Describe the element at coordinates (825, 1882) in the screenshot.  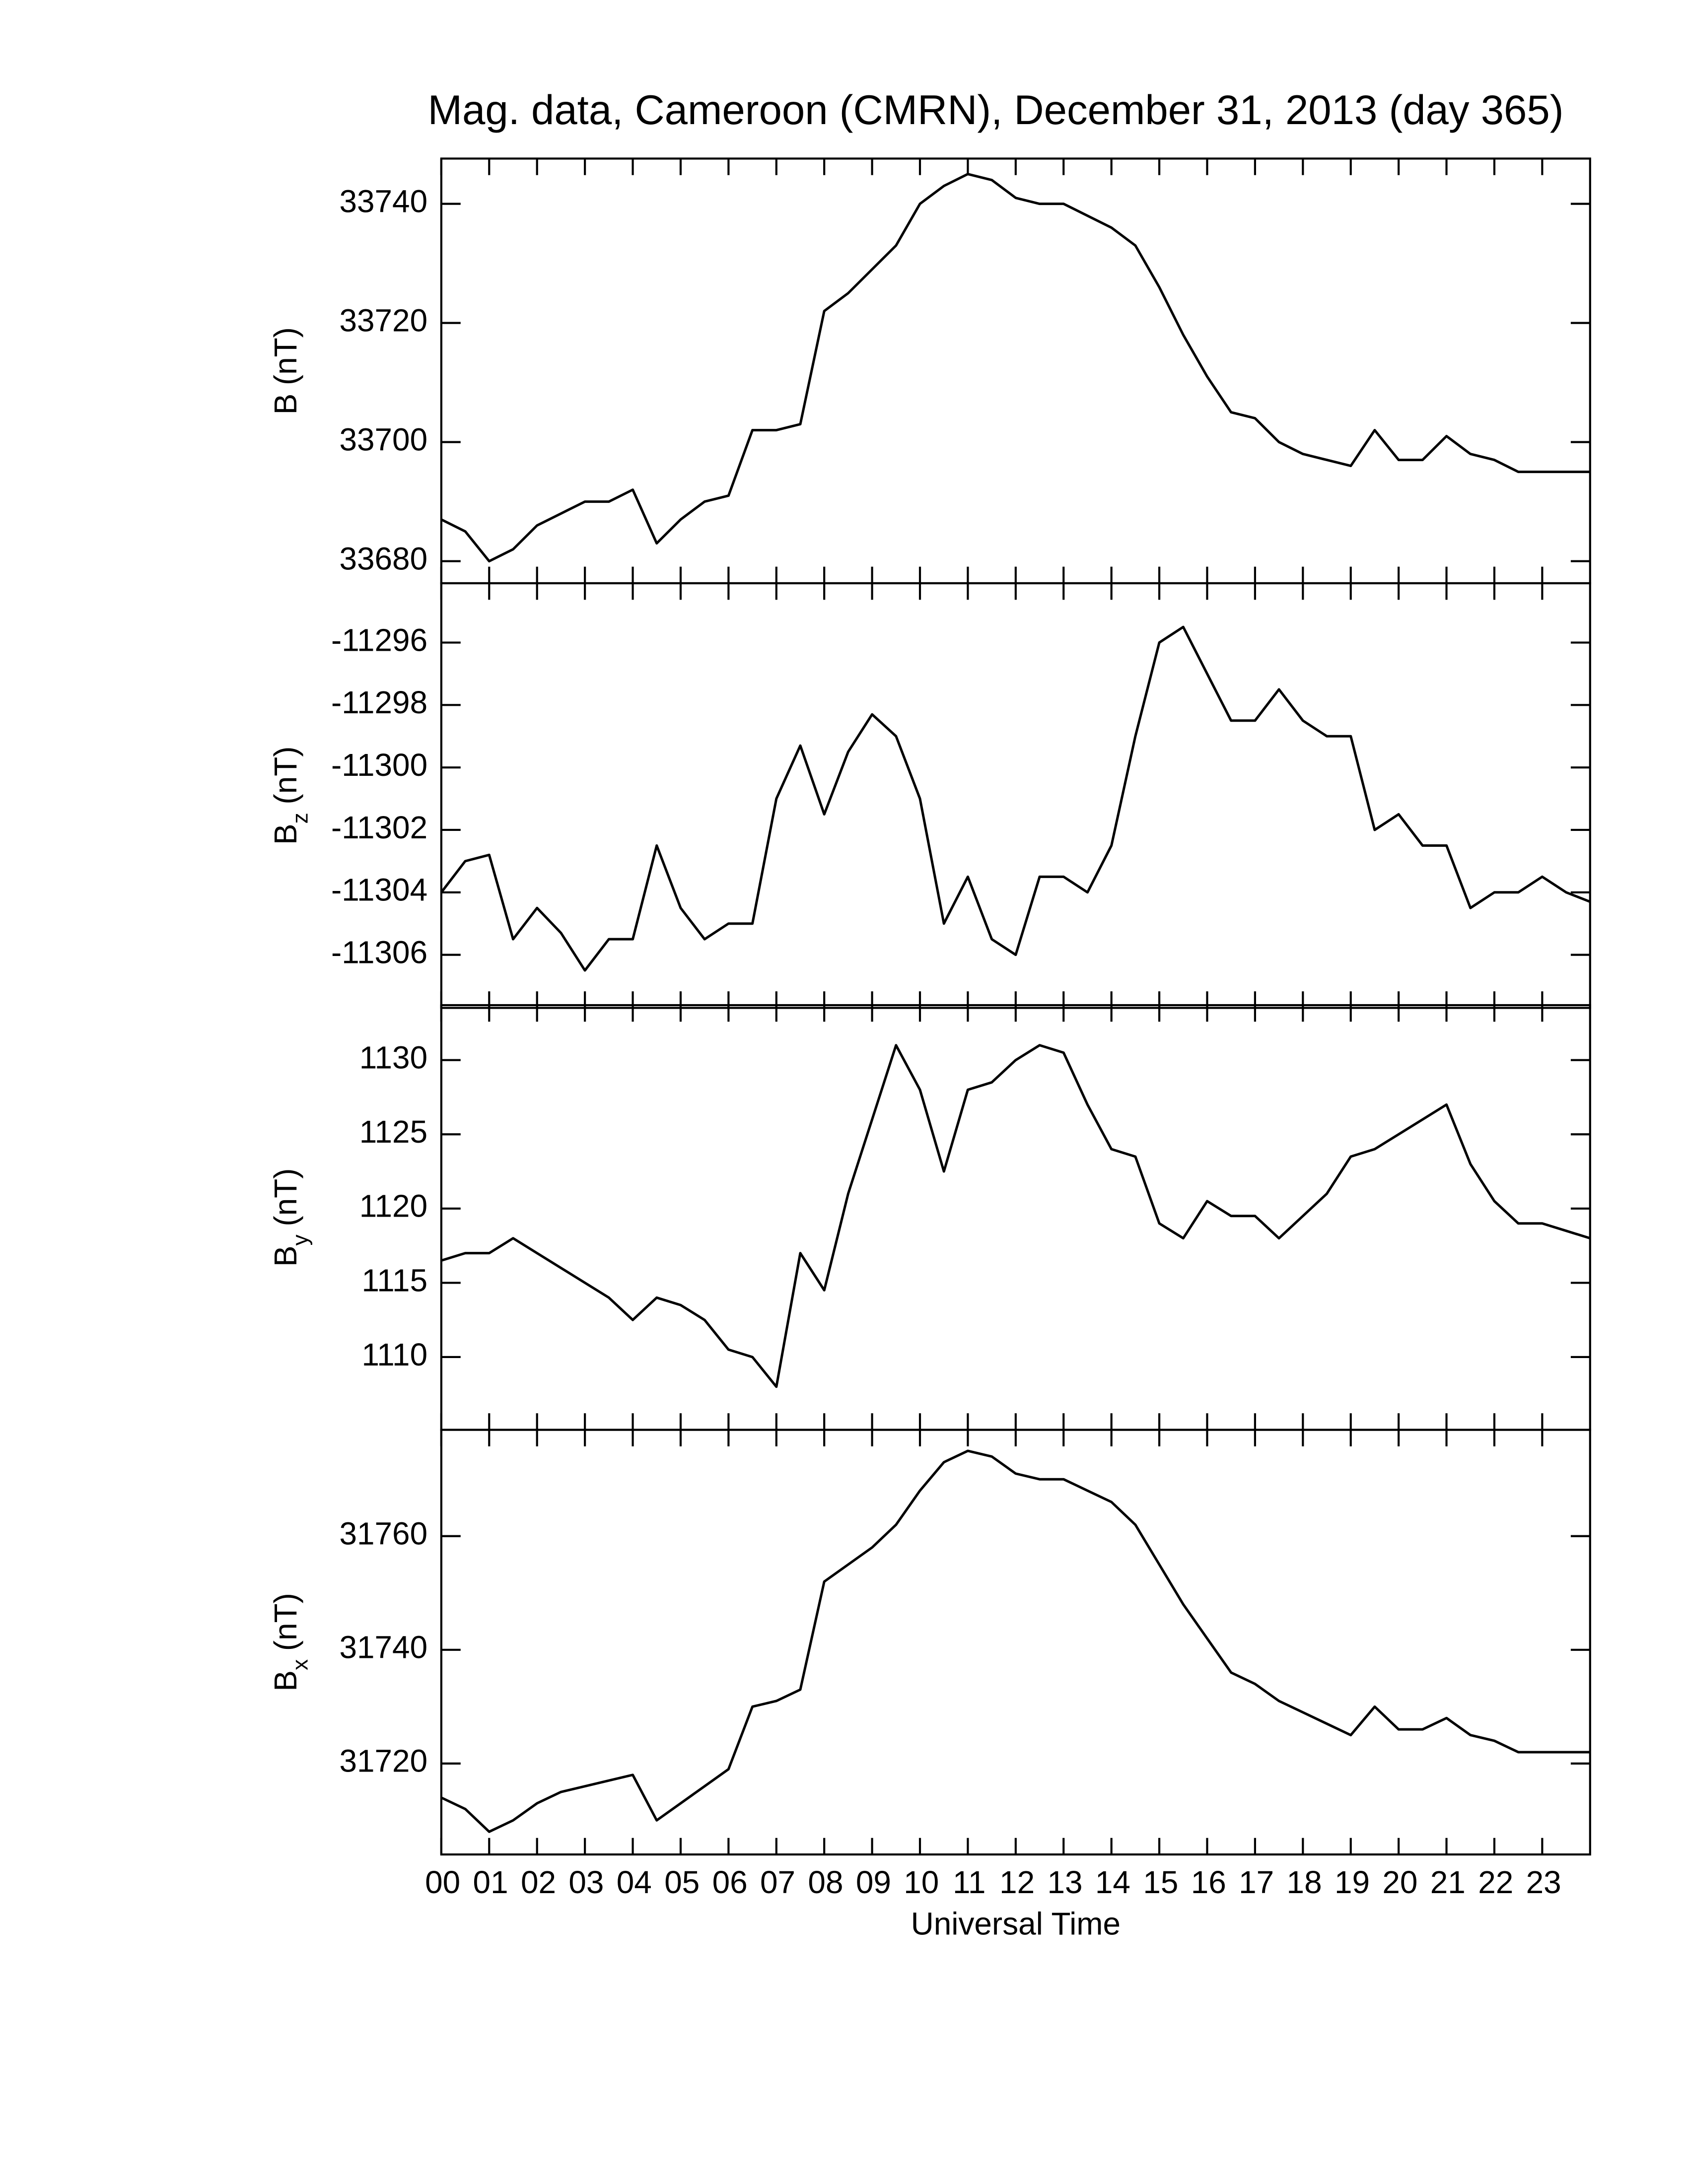
I see `x-tick-label: 08` at that location.